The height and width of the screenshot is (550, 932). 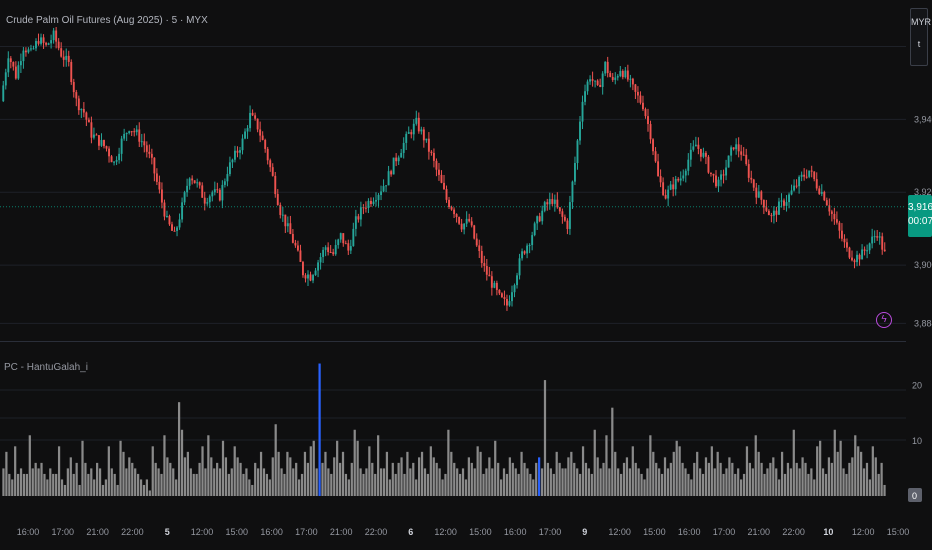 What do you see at coordinates (46, 367) in the screenshot?
I see `indicator-title: PC - HantuGalah_i` at bounding box center [46, 367].